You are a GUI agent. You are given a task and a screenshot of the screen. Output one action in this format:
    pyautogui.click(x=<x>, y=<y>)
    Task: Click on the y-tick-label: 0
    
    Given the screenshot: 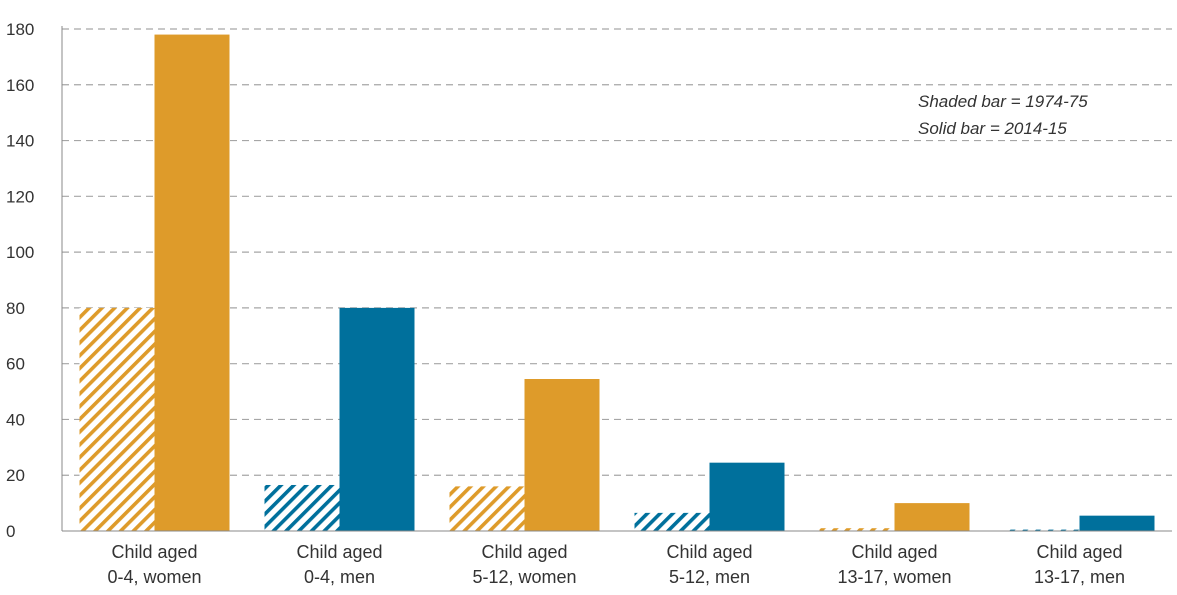 What is the action you would take?
    pyautogui.click(x=10, y=531)
    